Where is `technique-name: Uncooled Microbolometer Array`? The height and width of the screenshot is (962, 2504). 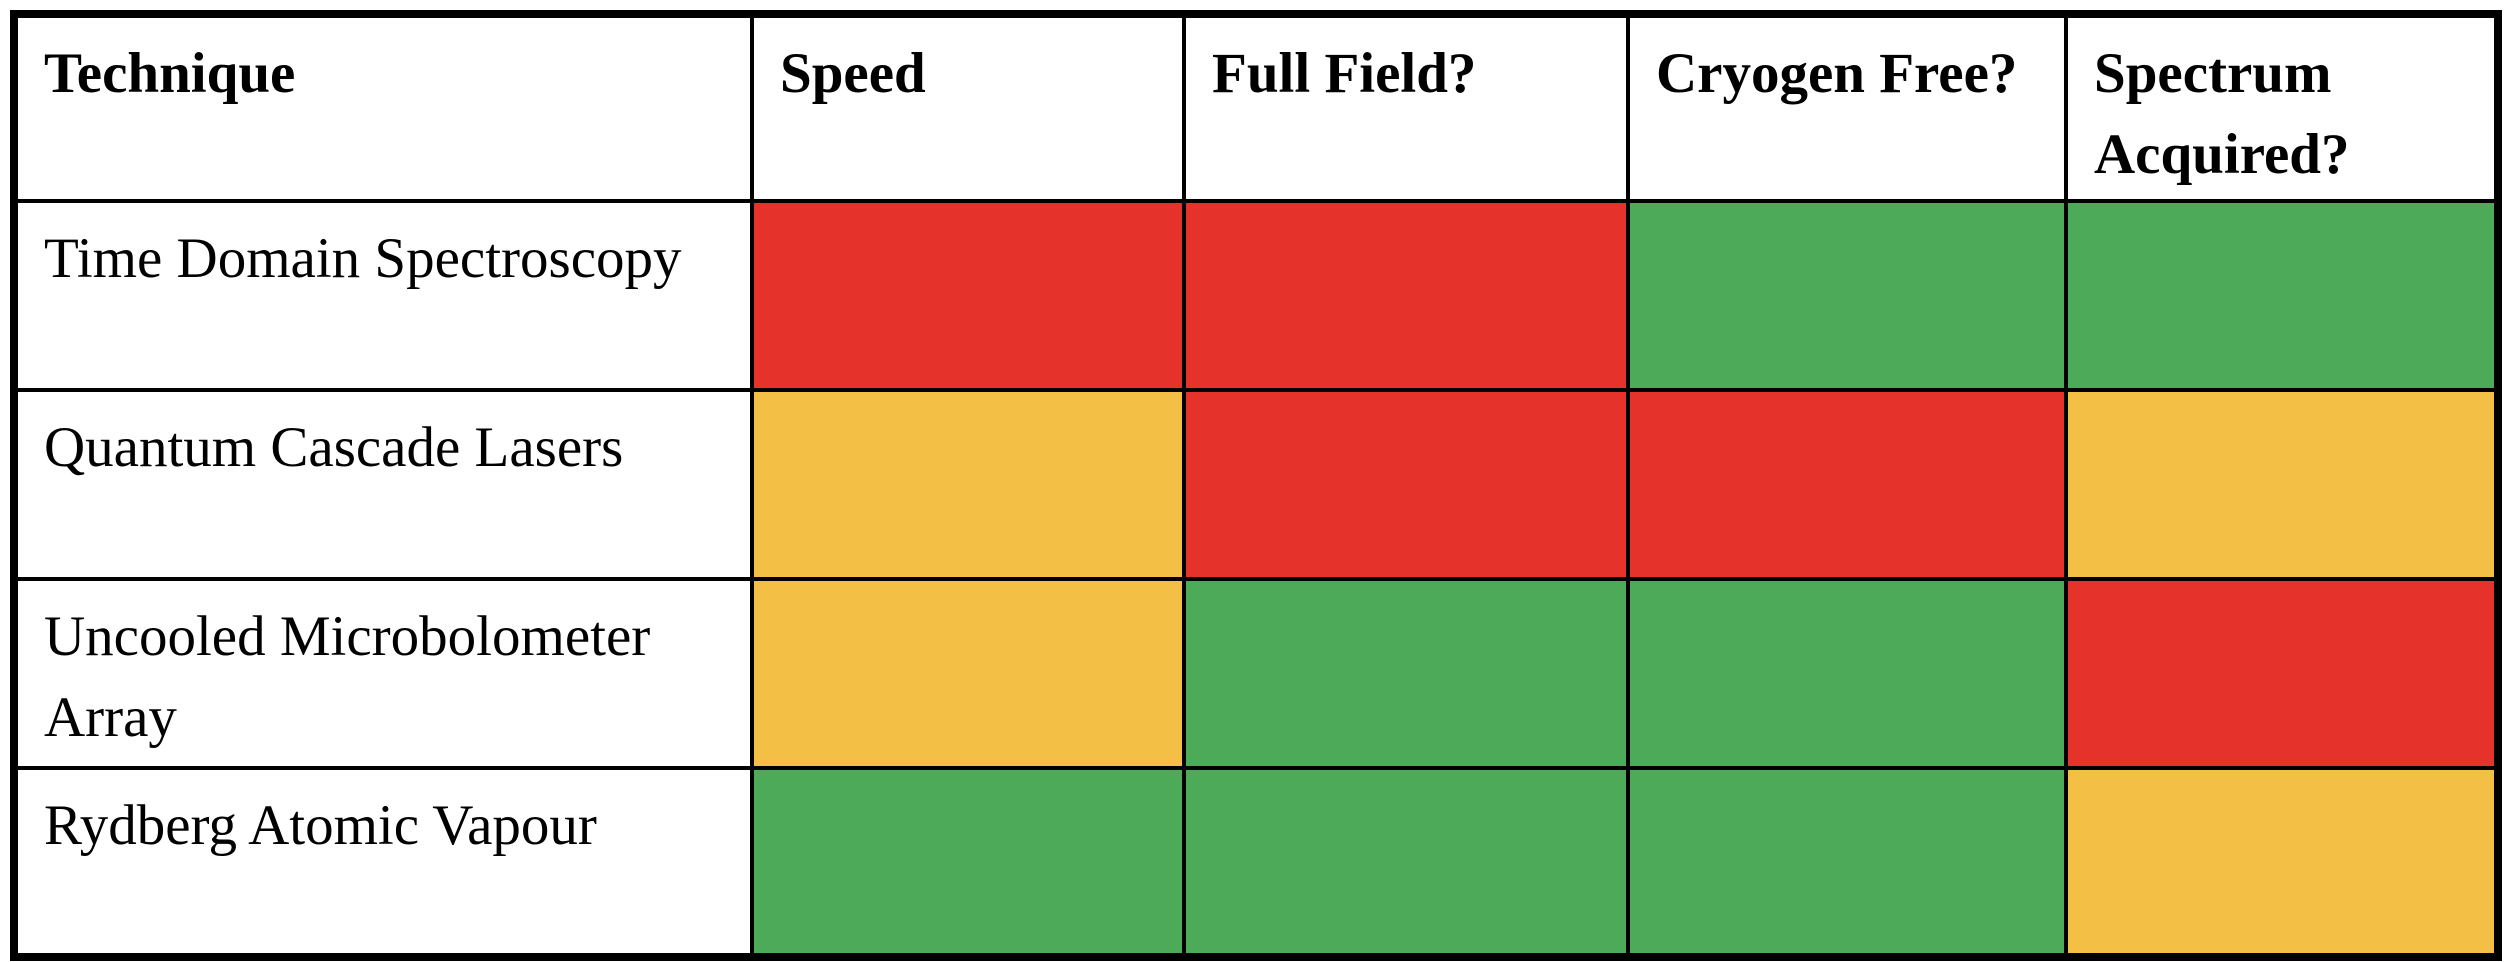
technique-name: Uncooled Microbolometer Array is located at coordinates (383, 673).